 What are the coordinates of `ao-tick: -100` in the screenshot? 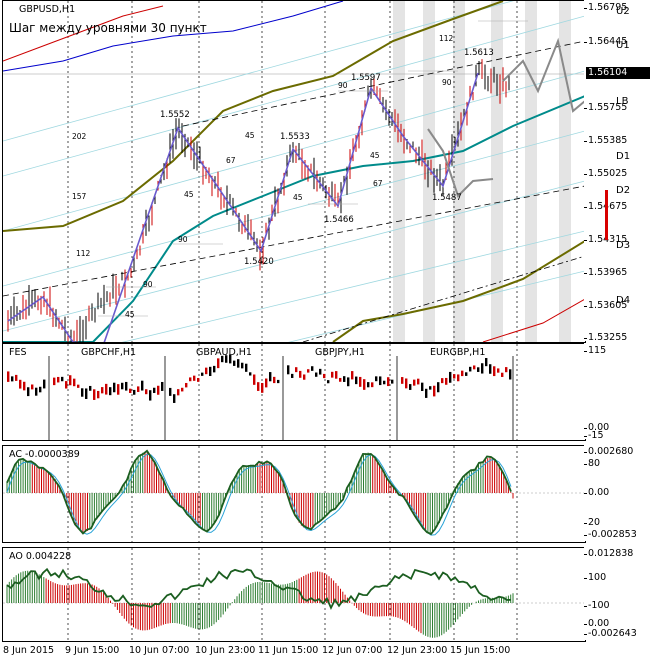 It's located at (597, 605).